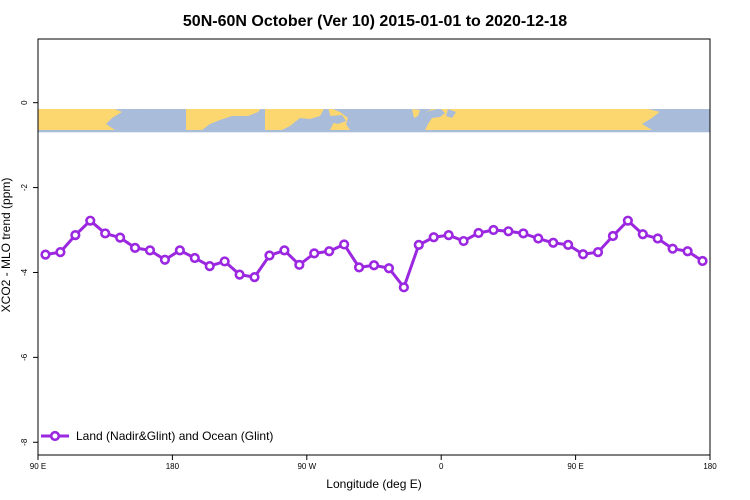  What do you see at coordinates (55, 436) in the screenshot?
I see `legend-marker` at bounding box center [55, 436].